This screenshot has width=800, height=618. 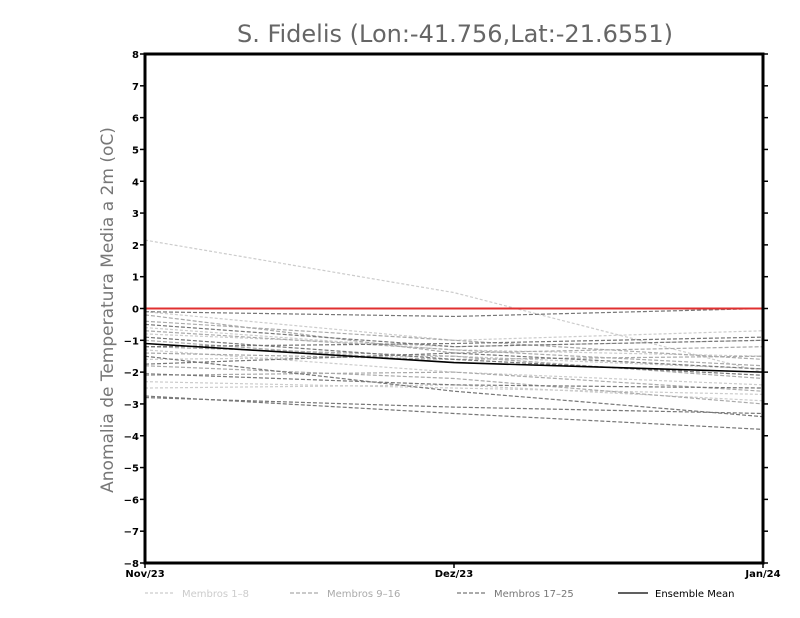 What do you see at coordinates (131, 469) in the screenshot?
I see `y-tick-label: −5` at bounding box center [131, 469].